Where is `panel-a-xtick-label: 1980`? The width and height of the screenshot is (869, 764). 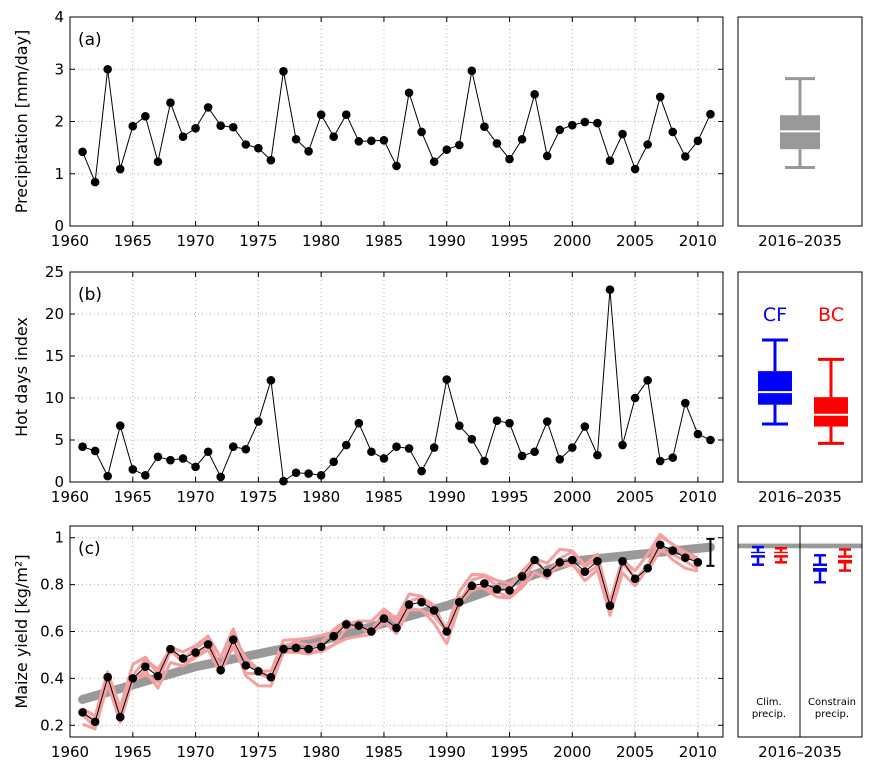
panel-a-xtick-label: 1980 is located at coordinates (321, 241).